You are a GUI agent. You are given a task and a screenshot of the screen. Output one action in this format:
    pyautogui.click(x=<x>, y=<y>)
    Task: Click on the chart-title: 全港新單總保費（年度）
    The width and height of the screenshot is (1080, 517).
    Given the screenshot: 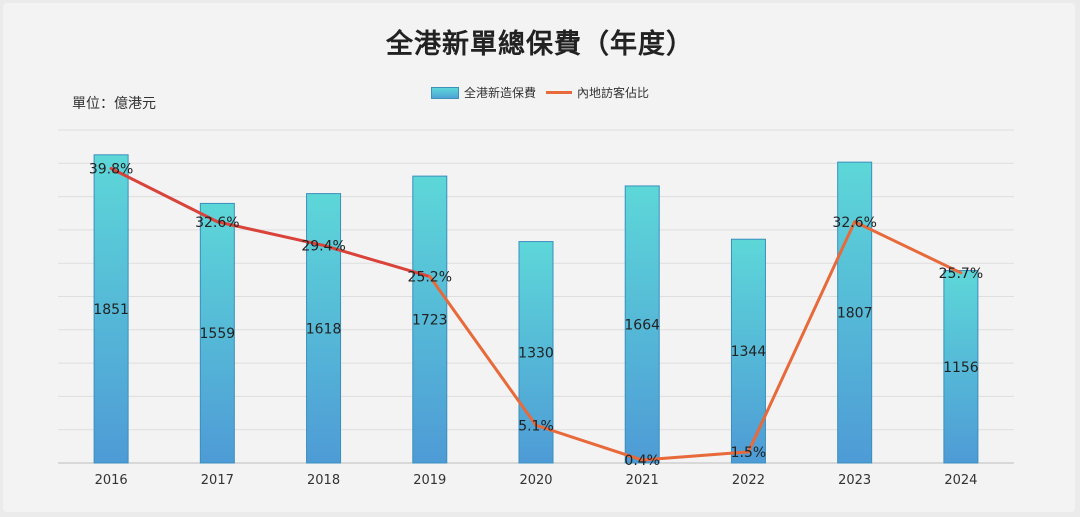 What is the action you would take?
    pyautogui.click(x=540, y=44)
    